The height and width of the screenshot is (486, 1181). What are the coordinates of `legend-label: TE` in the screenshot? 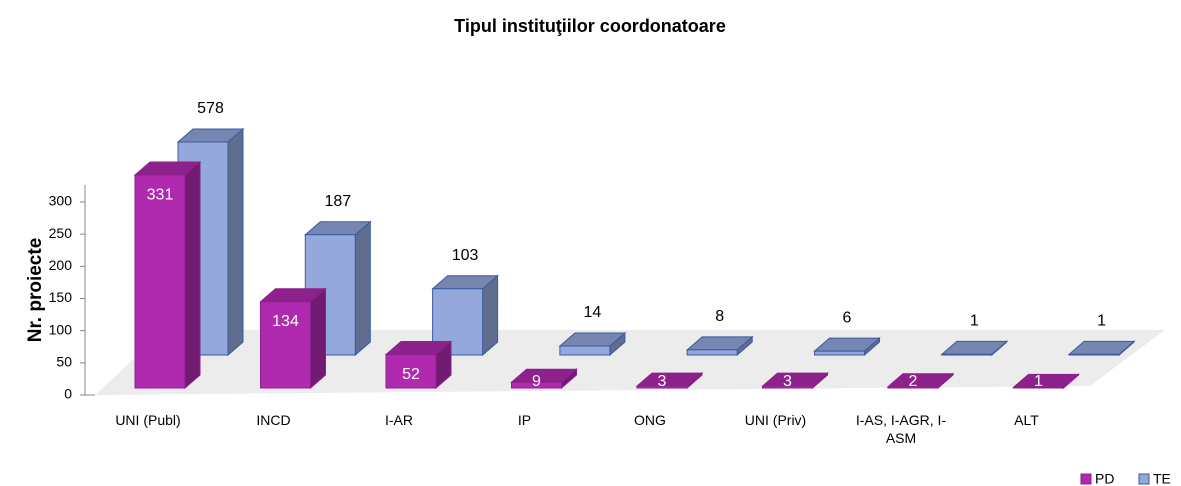 It's located at (1162, 478).